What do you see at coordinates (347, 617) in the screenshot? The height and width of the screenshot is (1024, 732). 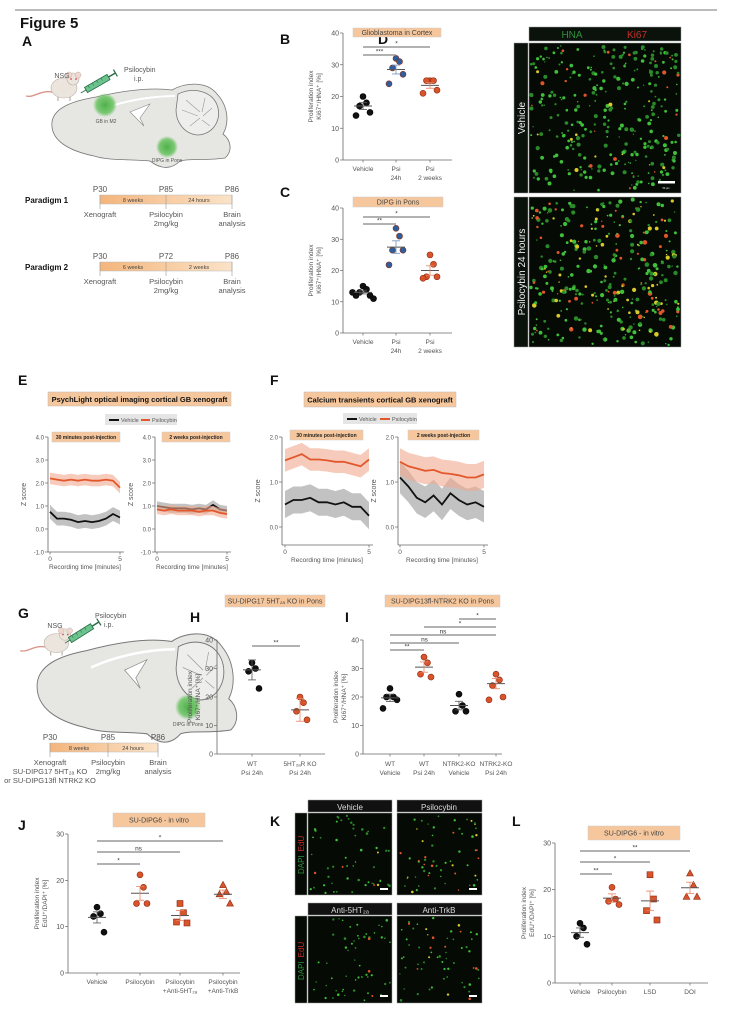 I see `panel-letter-i: I` at bounding box center [347, 617].